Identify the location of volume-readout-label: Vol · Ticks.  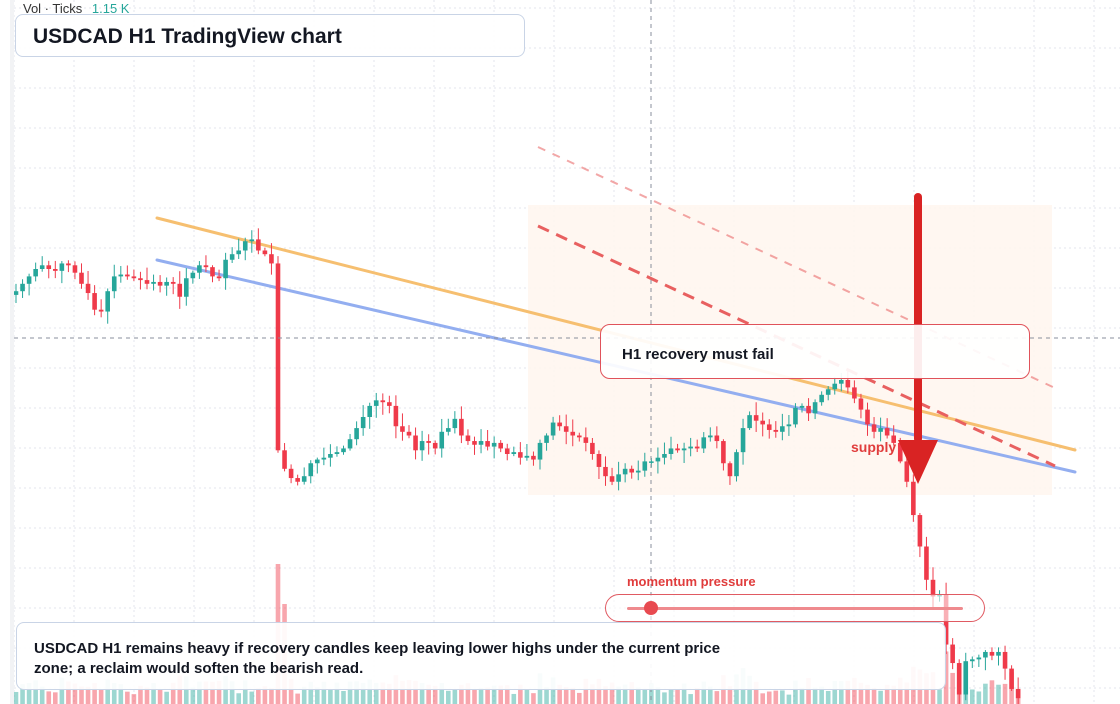
(53, 8).